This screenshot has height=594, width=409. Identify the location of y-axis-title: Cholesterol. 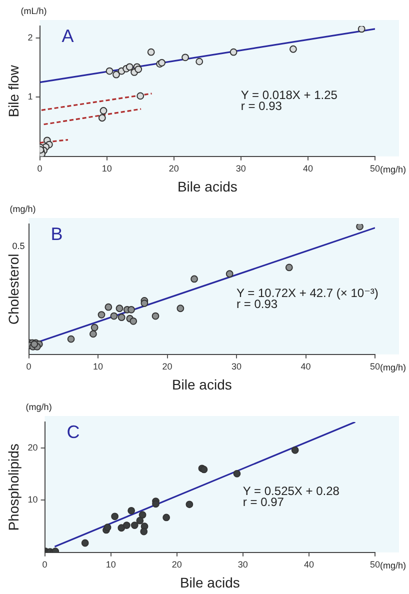
(13, 289).